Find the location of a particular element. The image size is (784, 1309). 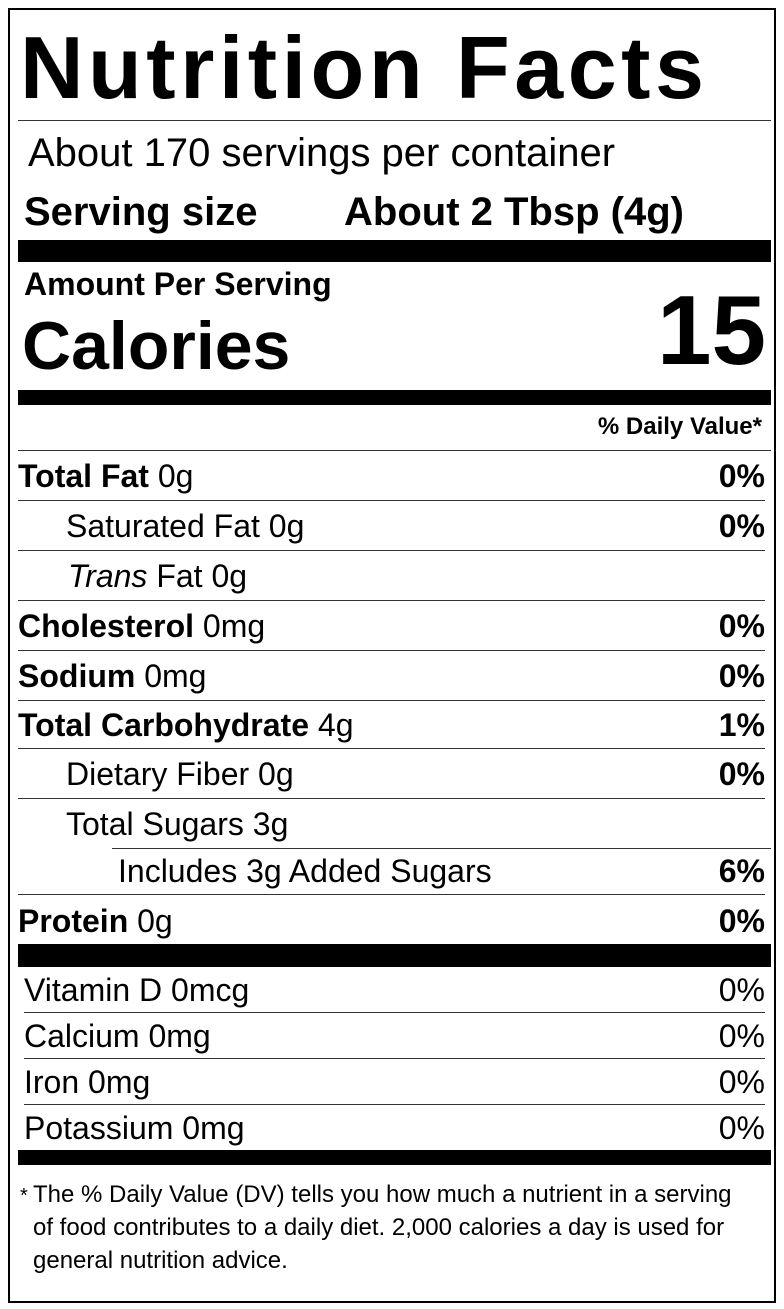

nutrient-amount: 3g is located at coordinates (270, 824).